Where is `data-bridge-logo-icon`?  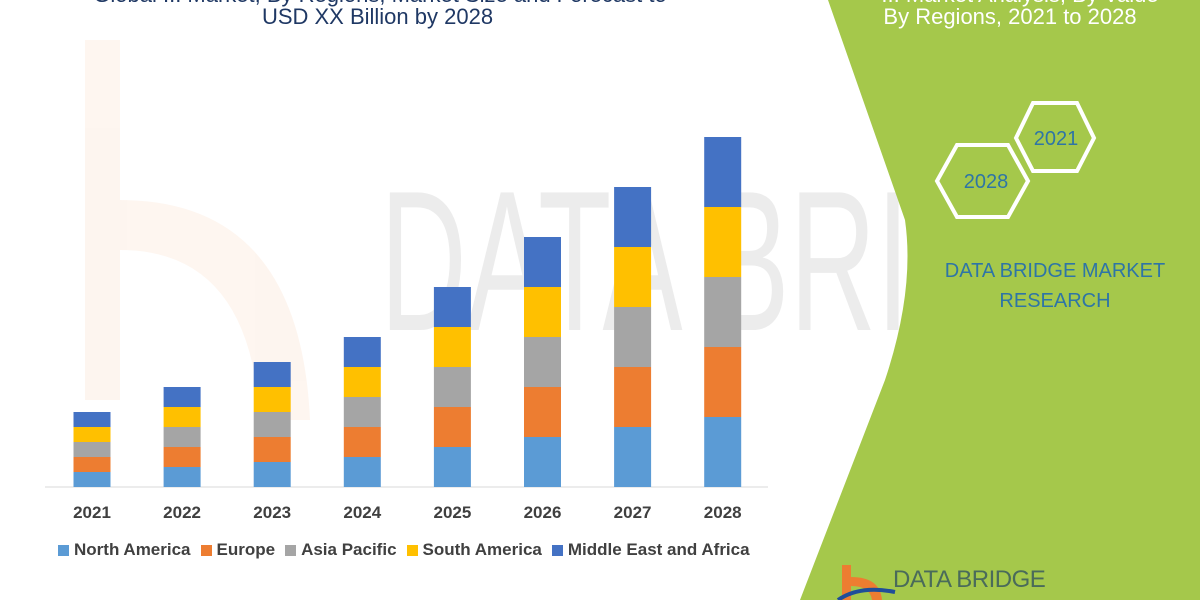 data-bridge-logo-icon is located at coordinates (866, 582).